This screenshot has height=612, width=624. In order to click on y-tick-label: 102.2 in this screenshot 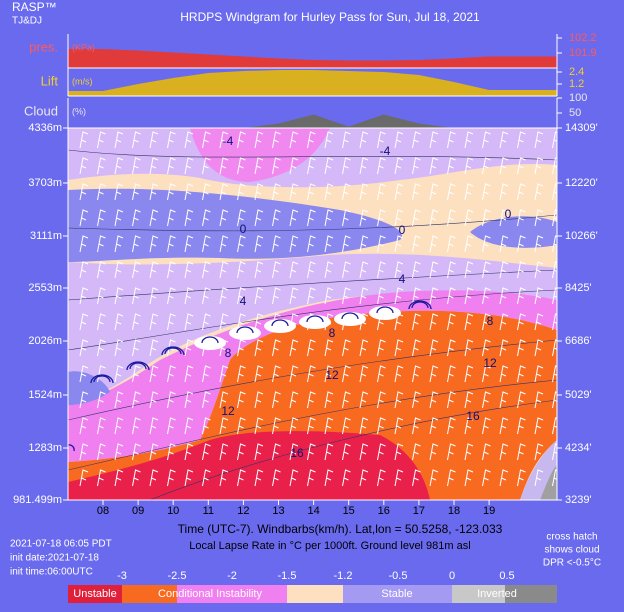, I will do `click(583, 38)`.